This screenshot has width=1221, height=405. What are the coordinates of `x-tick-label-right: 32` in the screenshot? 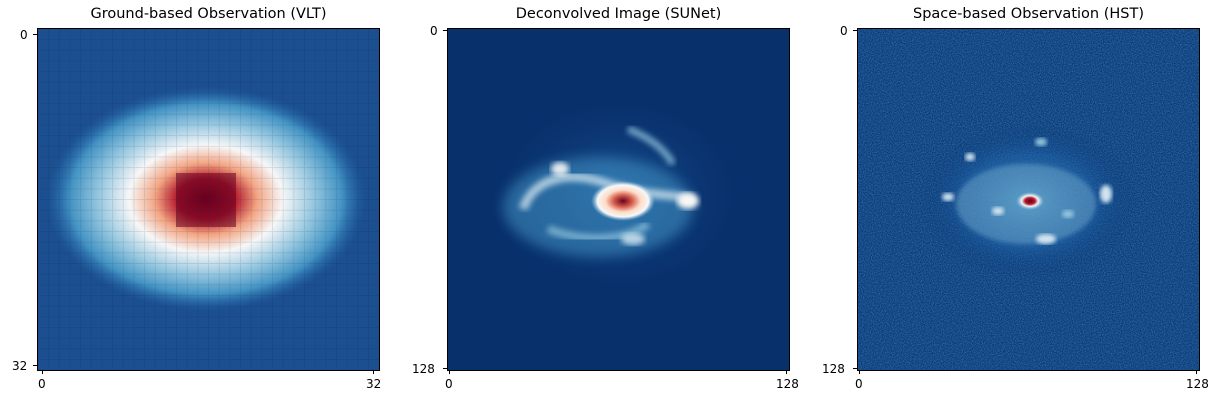 It's located at (374, 384).